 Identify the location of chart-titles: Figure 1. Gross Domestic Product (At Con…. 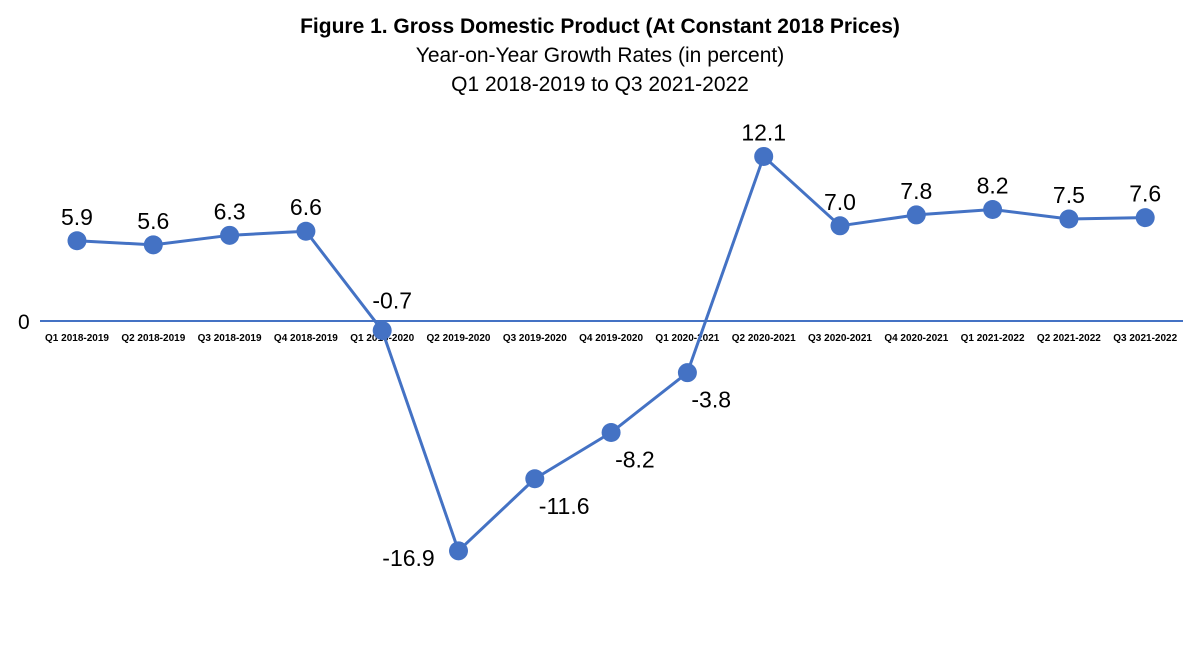
(600, 55).